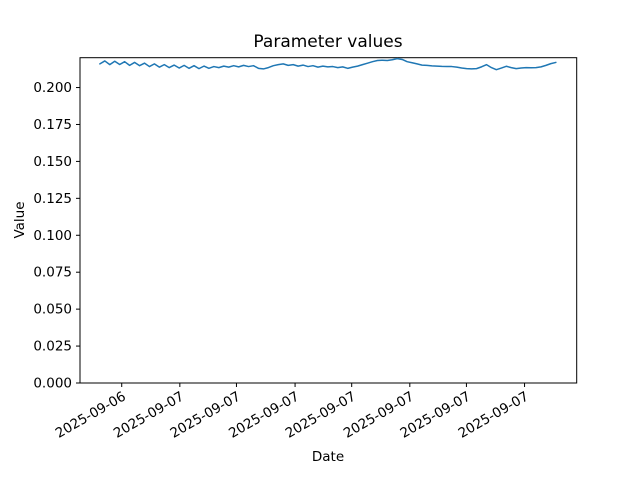  What do you see at coordinates (52, 162) in the screenshot?
I see `y-tick-label: 0.150` at bounding box center [52, 162].